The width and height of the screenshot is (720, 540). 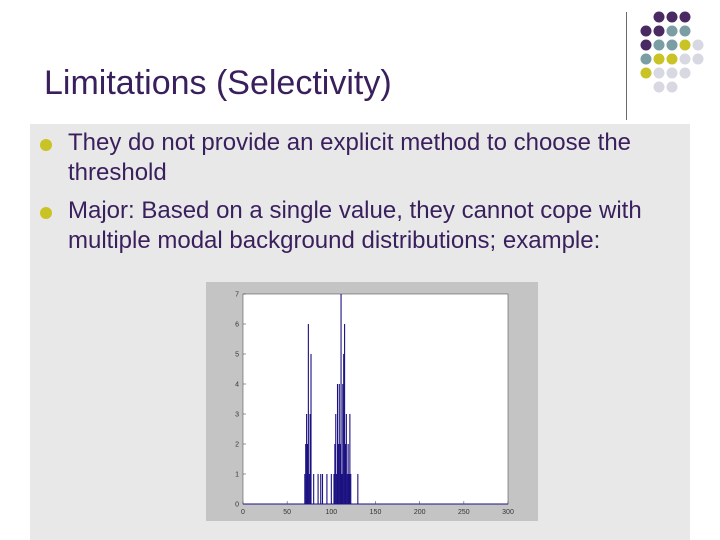 What do you see at coordinates (626, 66) in the screenshot?
I see `title-divider` at bounding box center [626, 66].